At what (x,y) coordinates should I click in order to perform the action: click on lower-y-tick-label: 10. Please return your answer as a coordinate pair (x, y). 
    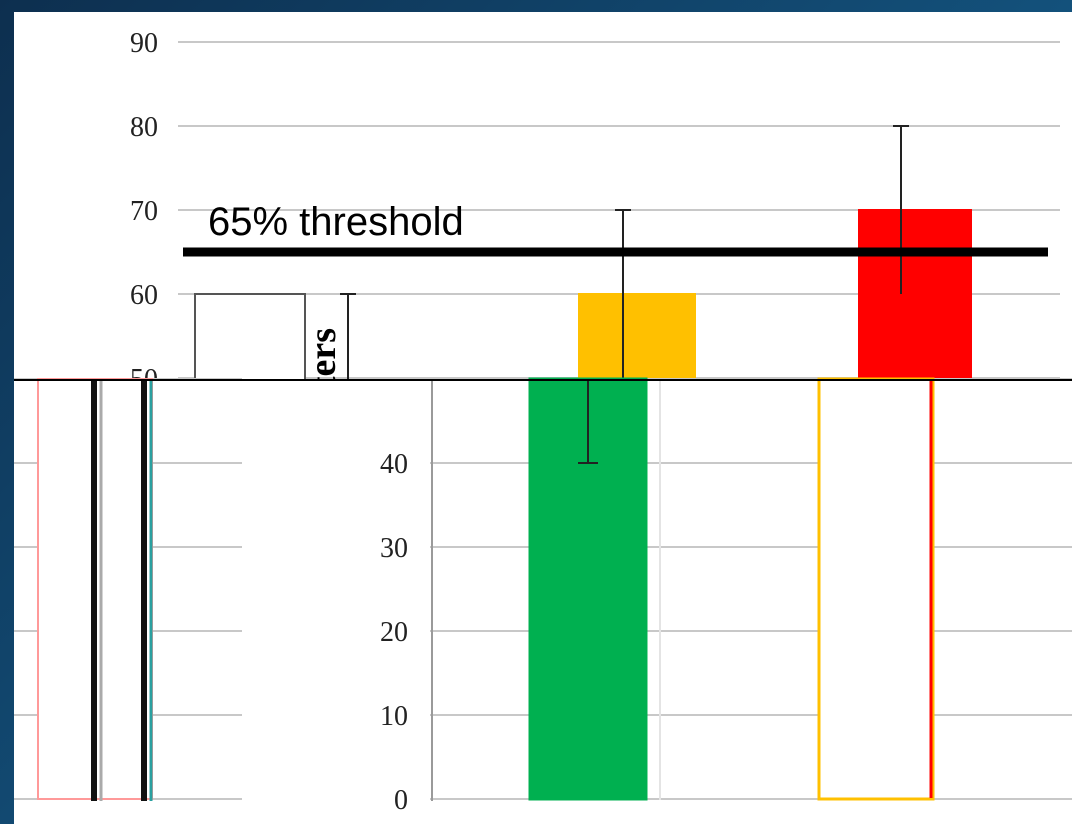
    Looking at the image, I should click on (394, 716).